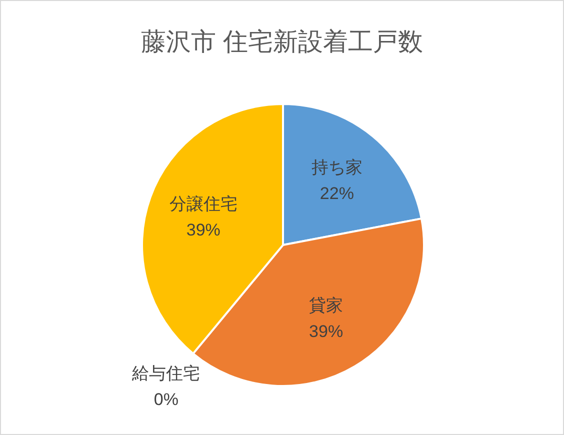  Describe the element at coordinates (337, 193) in the screenshot. I see `data-label: 22%` at that location.